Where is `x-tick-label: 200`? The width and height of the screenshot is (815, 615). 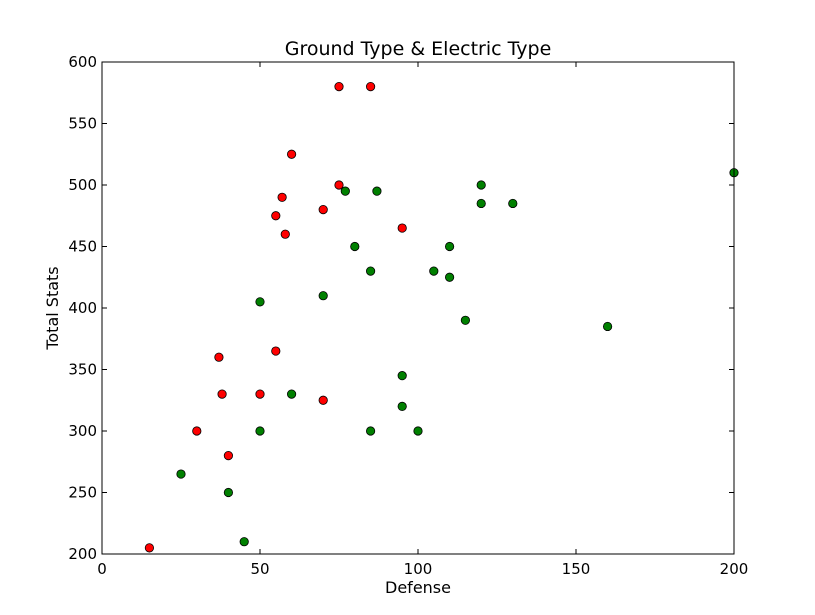
x-tick-label: 200 is located at coordinates (734, 569).